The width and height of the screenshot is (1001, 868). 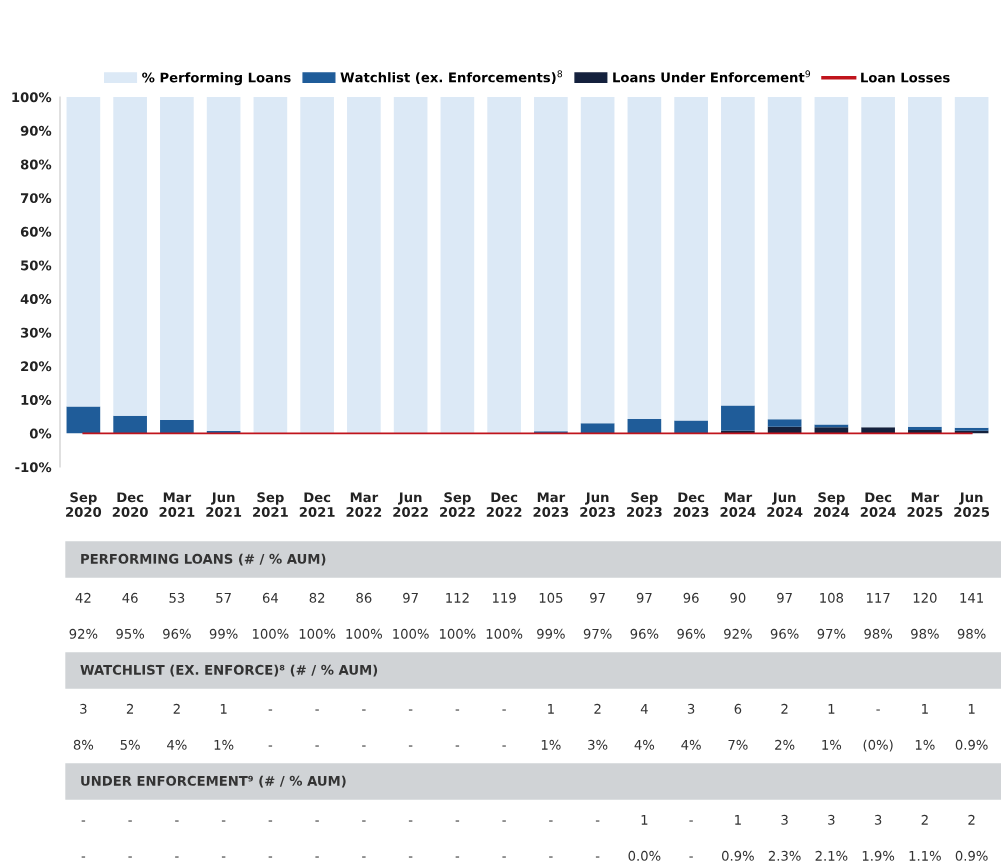 What do you see at coordinates (644, 709) in the screenshot?
I see `text: 4` at bounding box center [644, 709].